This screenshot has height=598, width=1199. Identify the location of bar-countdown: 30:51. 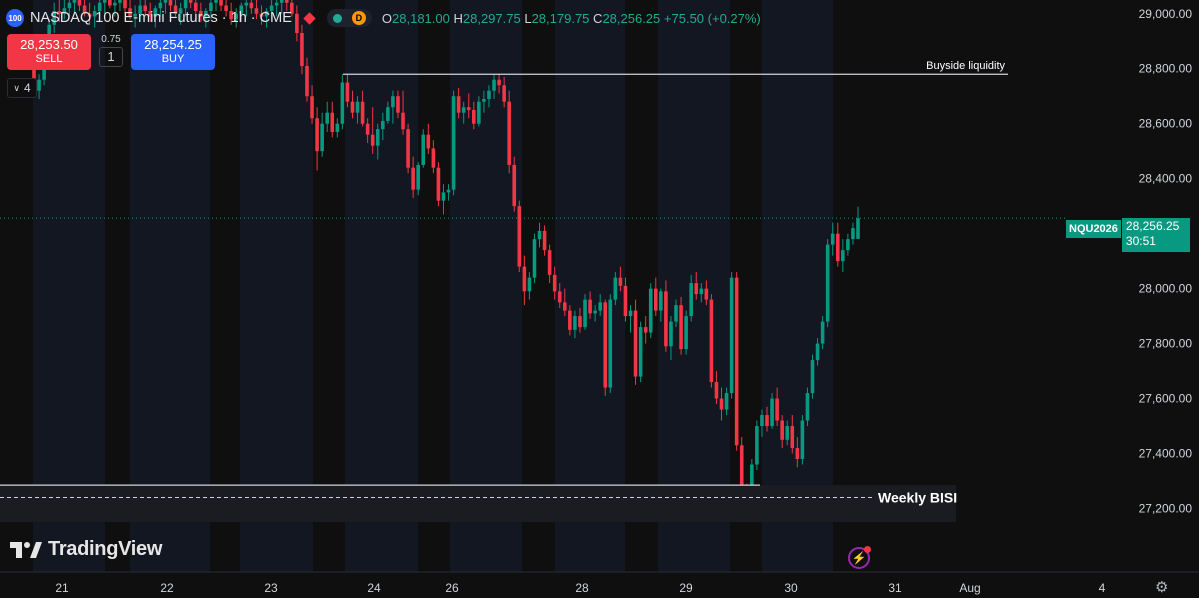
(1140, 241).